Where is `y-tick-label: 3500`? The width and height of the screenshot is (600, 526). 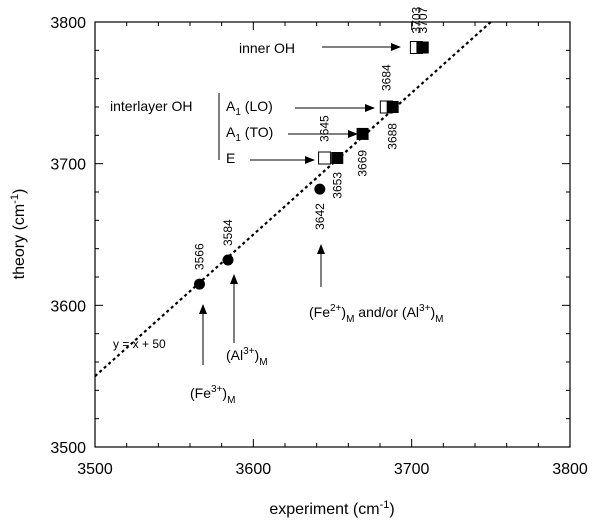 y-tick-label: 3500 is located at coordinates (68, 448).